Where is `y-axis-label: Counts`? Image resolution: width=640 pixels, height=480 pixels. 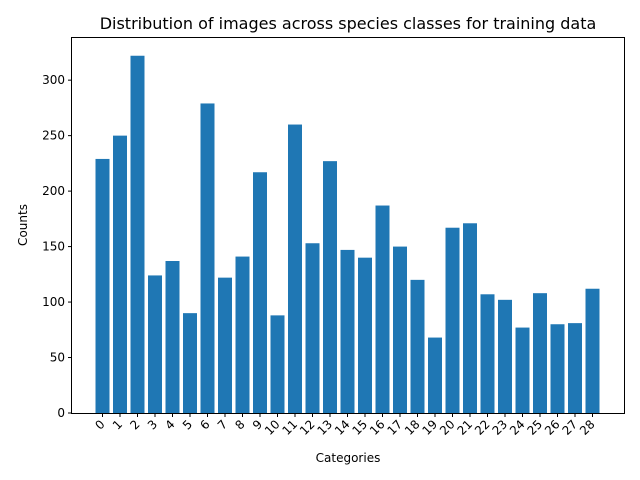 y-axis-label: Counts is located at coordinates (23, 225).